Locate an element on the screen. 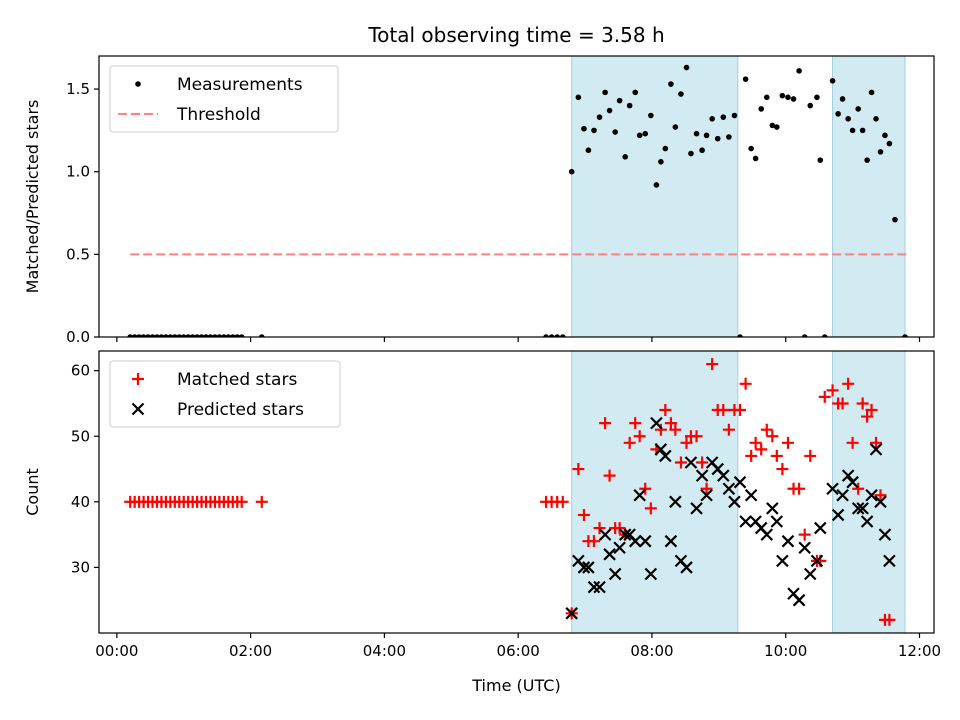 Image resolution: width=960 pixels, height=720 pixels. x-tick-label: 08:00 is located at coordinates (651, 651).